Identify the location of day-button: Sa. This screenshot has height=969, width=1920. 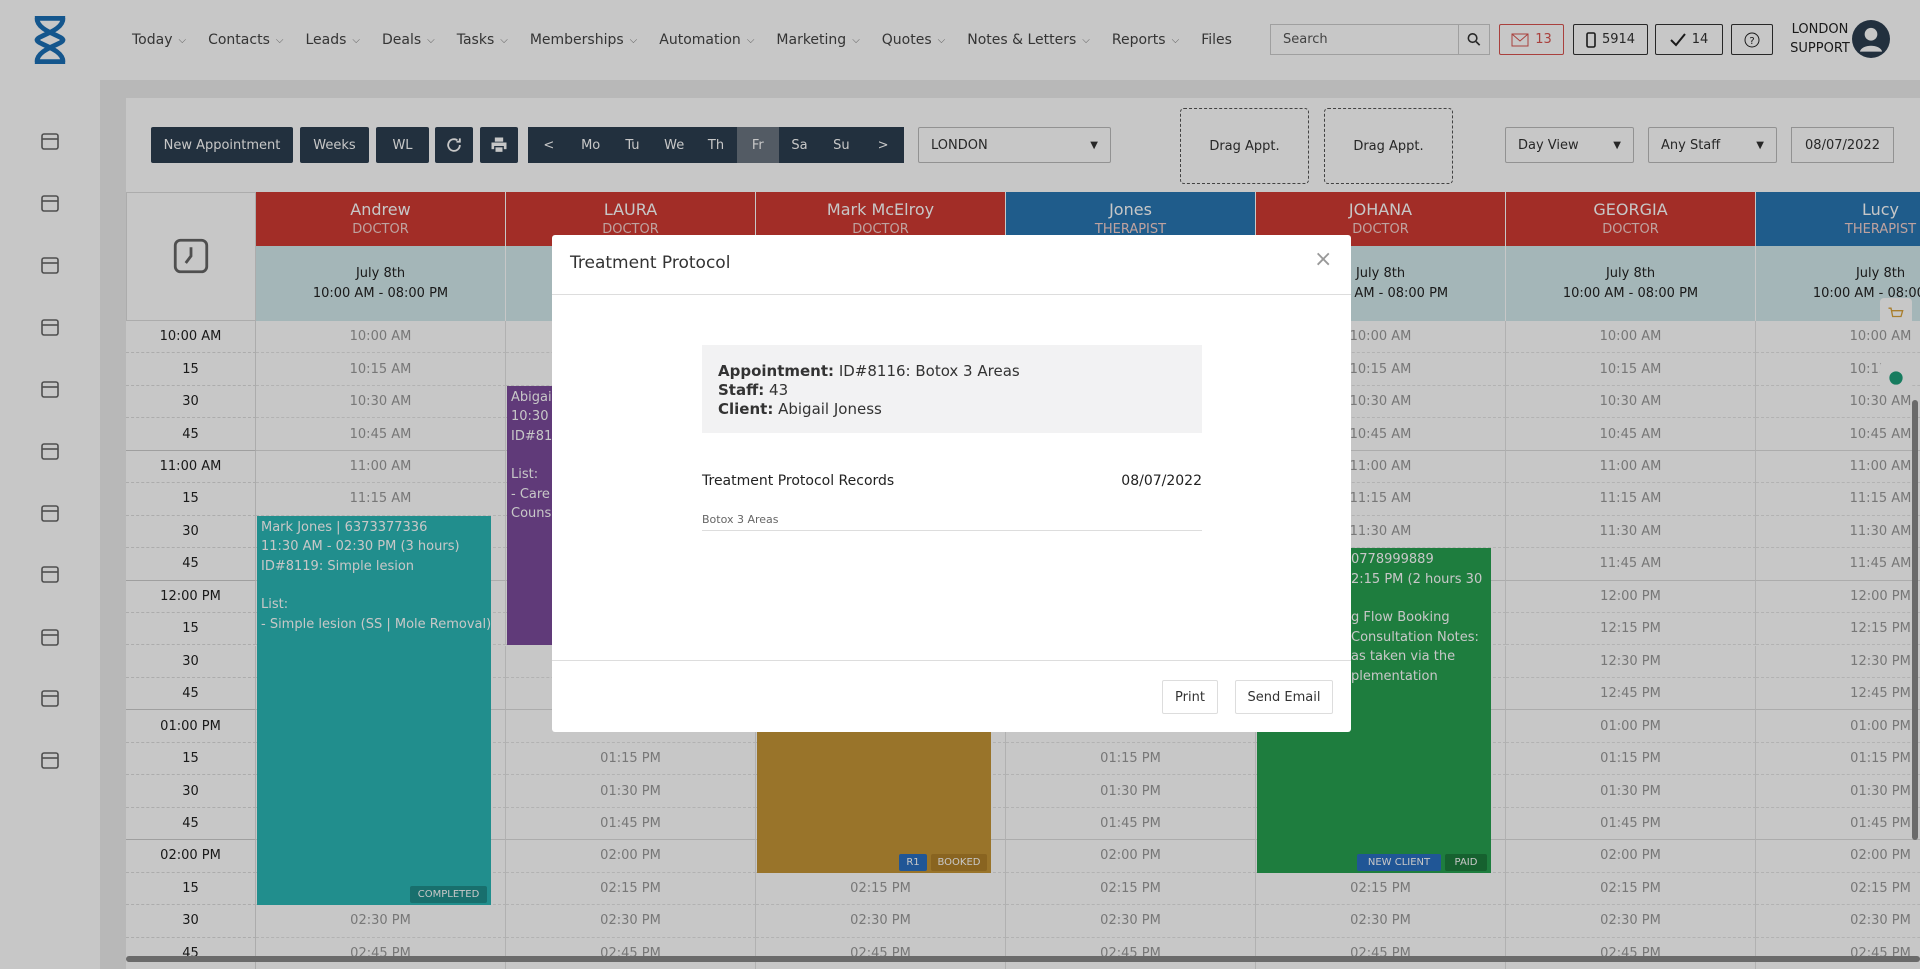
(799, 145).